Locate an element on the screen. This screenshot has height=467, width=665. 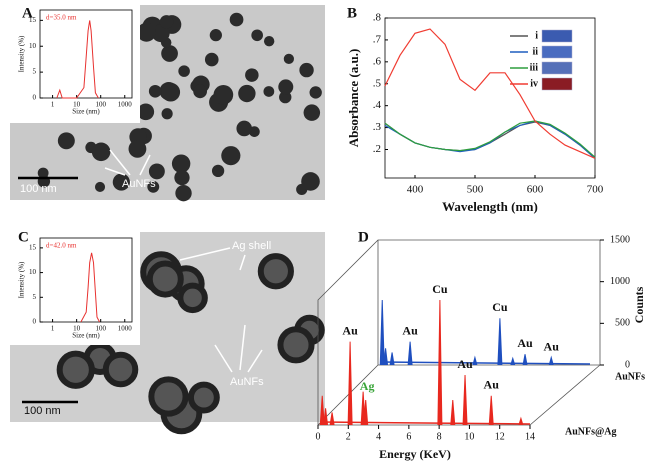
label: Ag shell is located at coordinates (251, 246).